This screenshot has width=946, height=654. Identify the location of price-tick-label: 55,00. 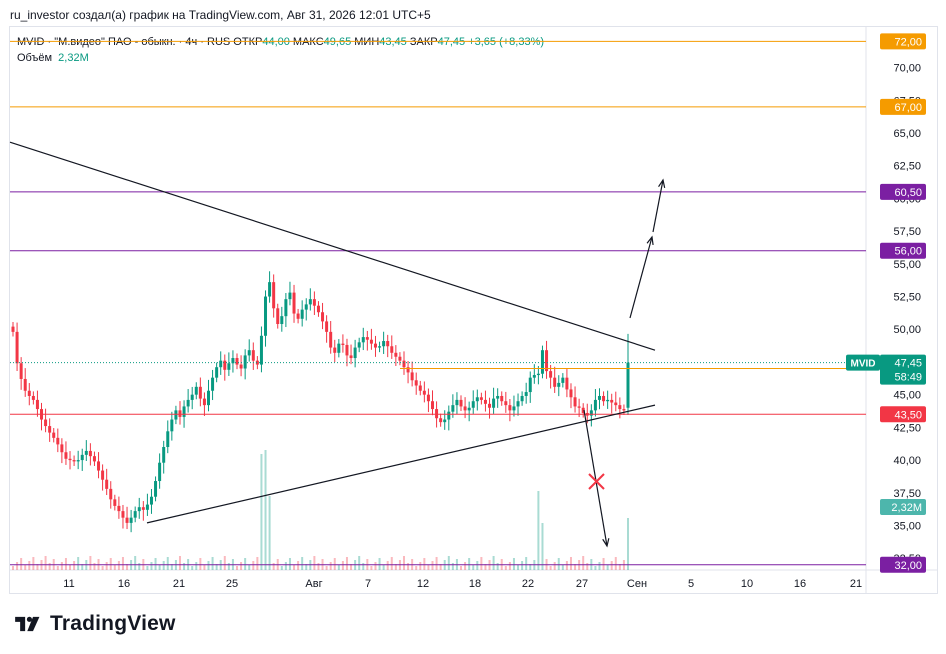
(907, 265).